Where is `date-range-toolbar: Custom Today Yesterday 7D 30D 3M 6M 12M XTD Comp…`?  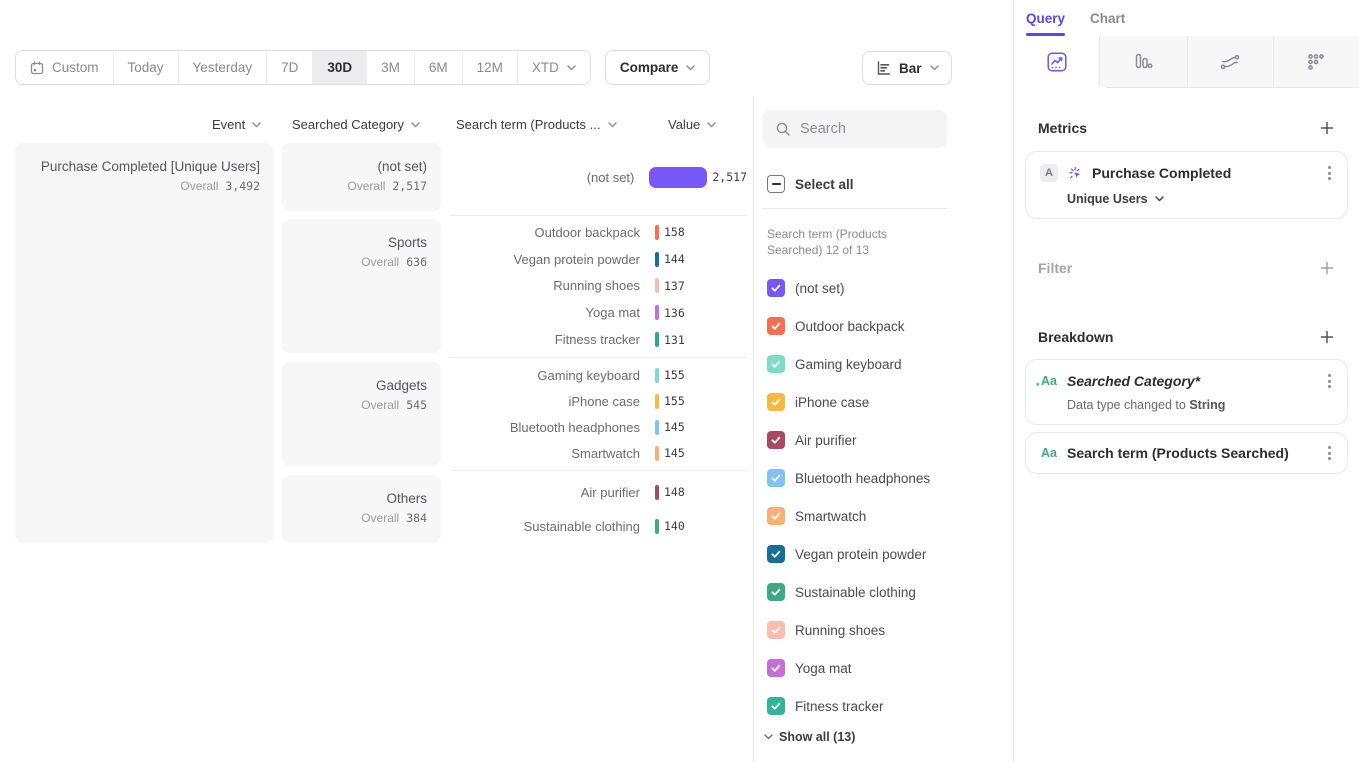 date-range-toolbar: Custom Today Yesterday 7D 30D 3M 6M 12M XTD Comp… is located at coordinates (363, 67).